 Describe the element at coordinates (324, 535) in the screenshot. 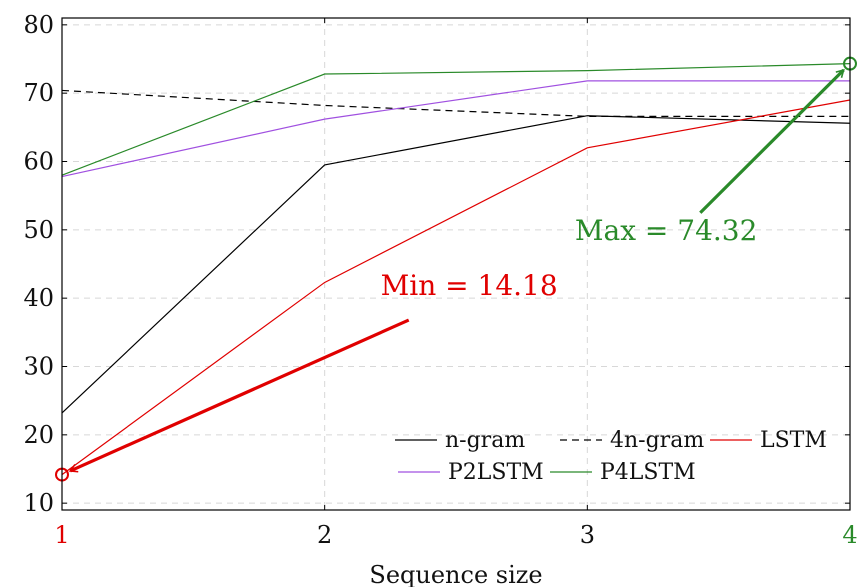

I see `x-tick-label: 2` at that location.